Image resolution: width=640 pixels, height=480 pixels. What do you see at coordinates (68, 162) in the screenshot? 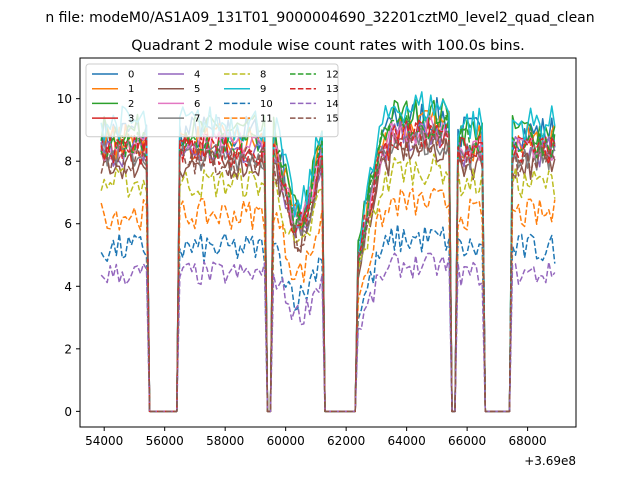
I see `y-tick-label: 8` at bounding box center [68, 162].